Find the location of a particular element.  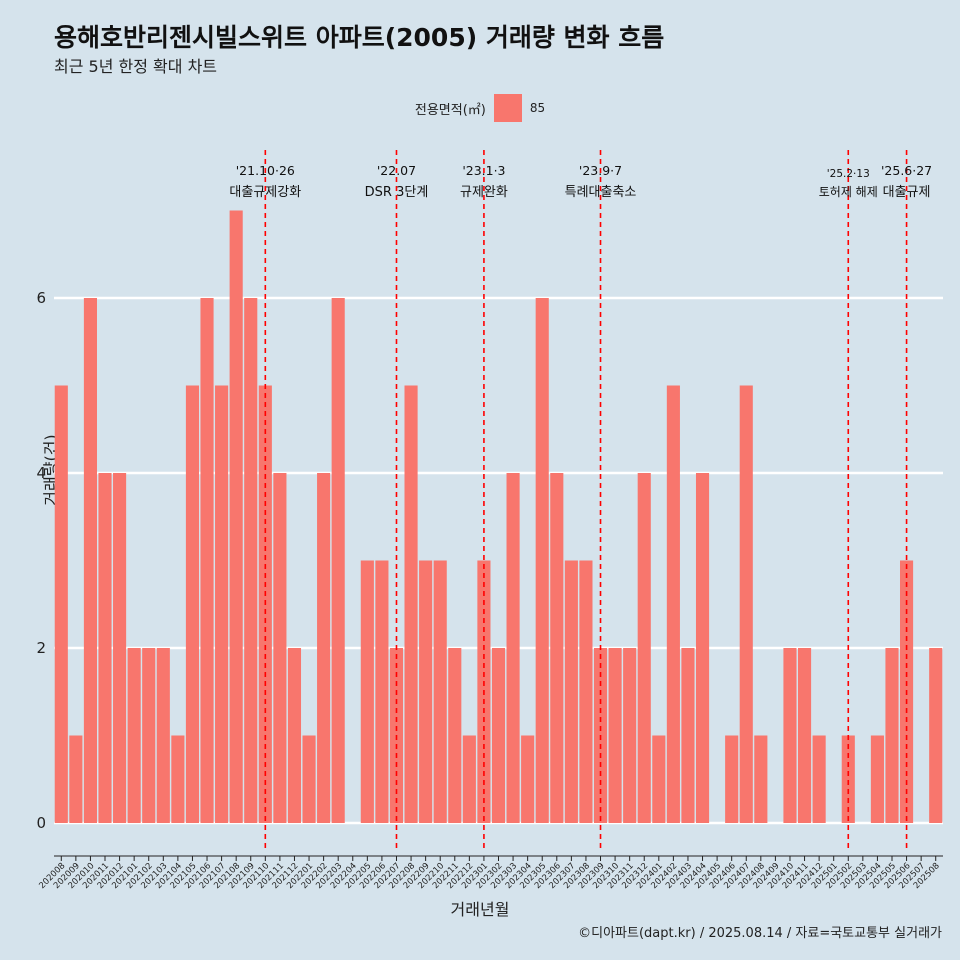

y-tick-label: 0 is located at coordinates (41, 823).